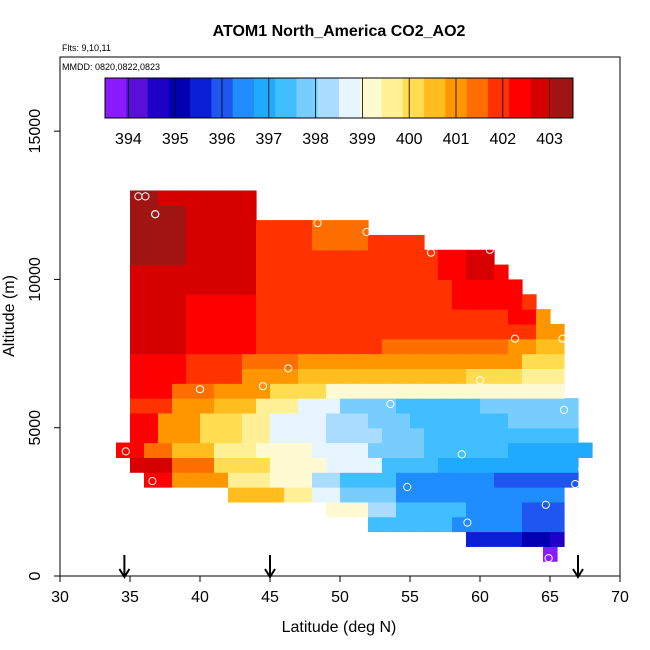 The height and width of the screenshot is (650, 650). I want to click on flights-label: Flts: 9,10,11, so click(86, 48).